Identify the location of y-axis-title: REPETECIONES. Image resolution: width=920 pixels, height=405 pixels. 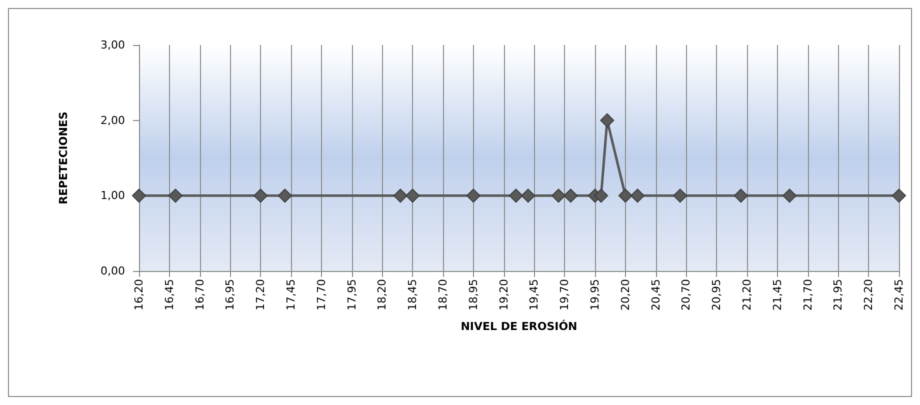
(63, 158).